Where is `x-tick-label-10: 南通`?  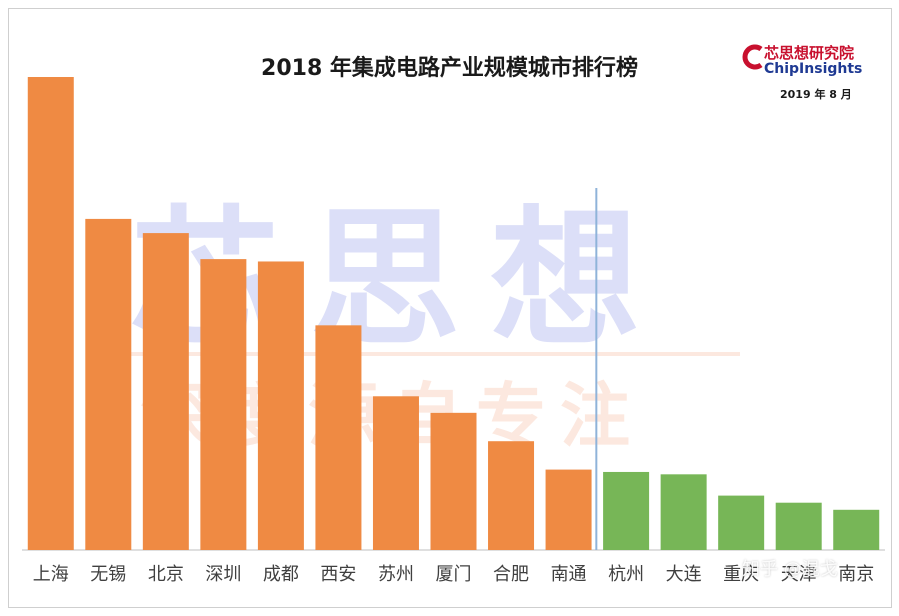
x-tick-label-10: 南通 is located at coordinates (569, 574).